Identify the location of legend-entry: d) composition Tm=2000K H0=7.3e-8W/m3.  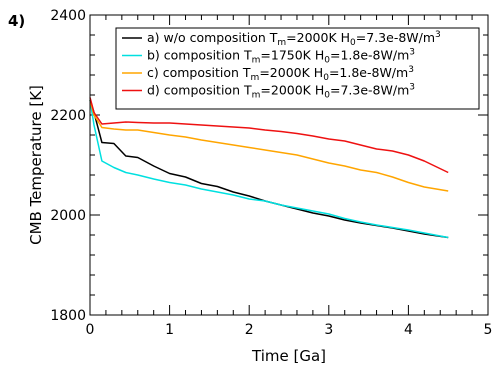
(281, 92).